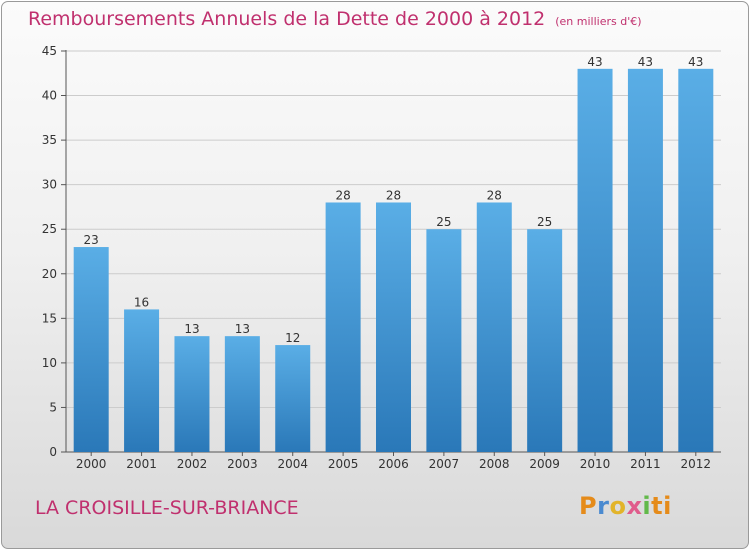 This screenshot has height=550, width=750. What do you see at coordinates (444, 464) in the screenshot?
I see `x-tick-label: 2007` at bounding box center [444, 464].